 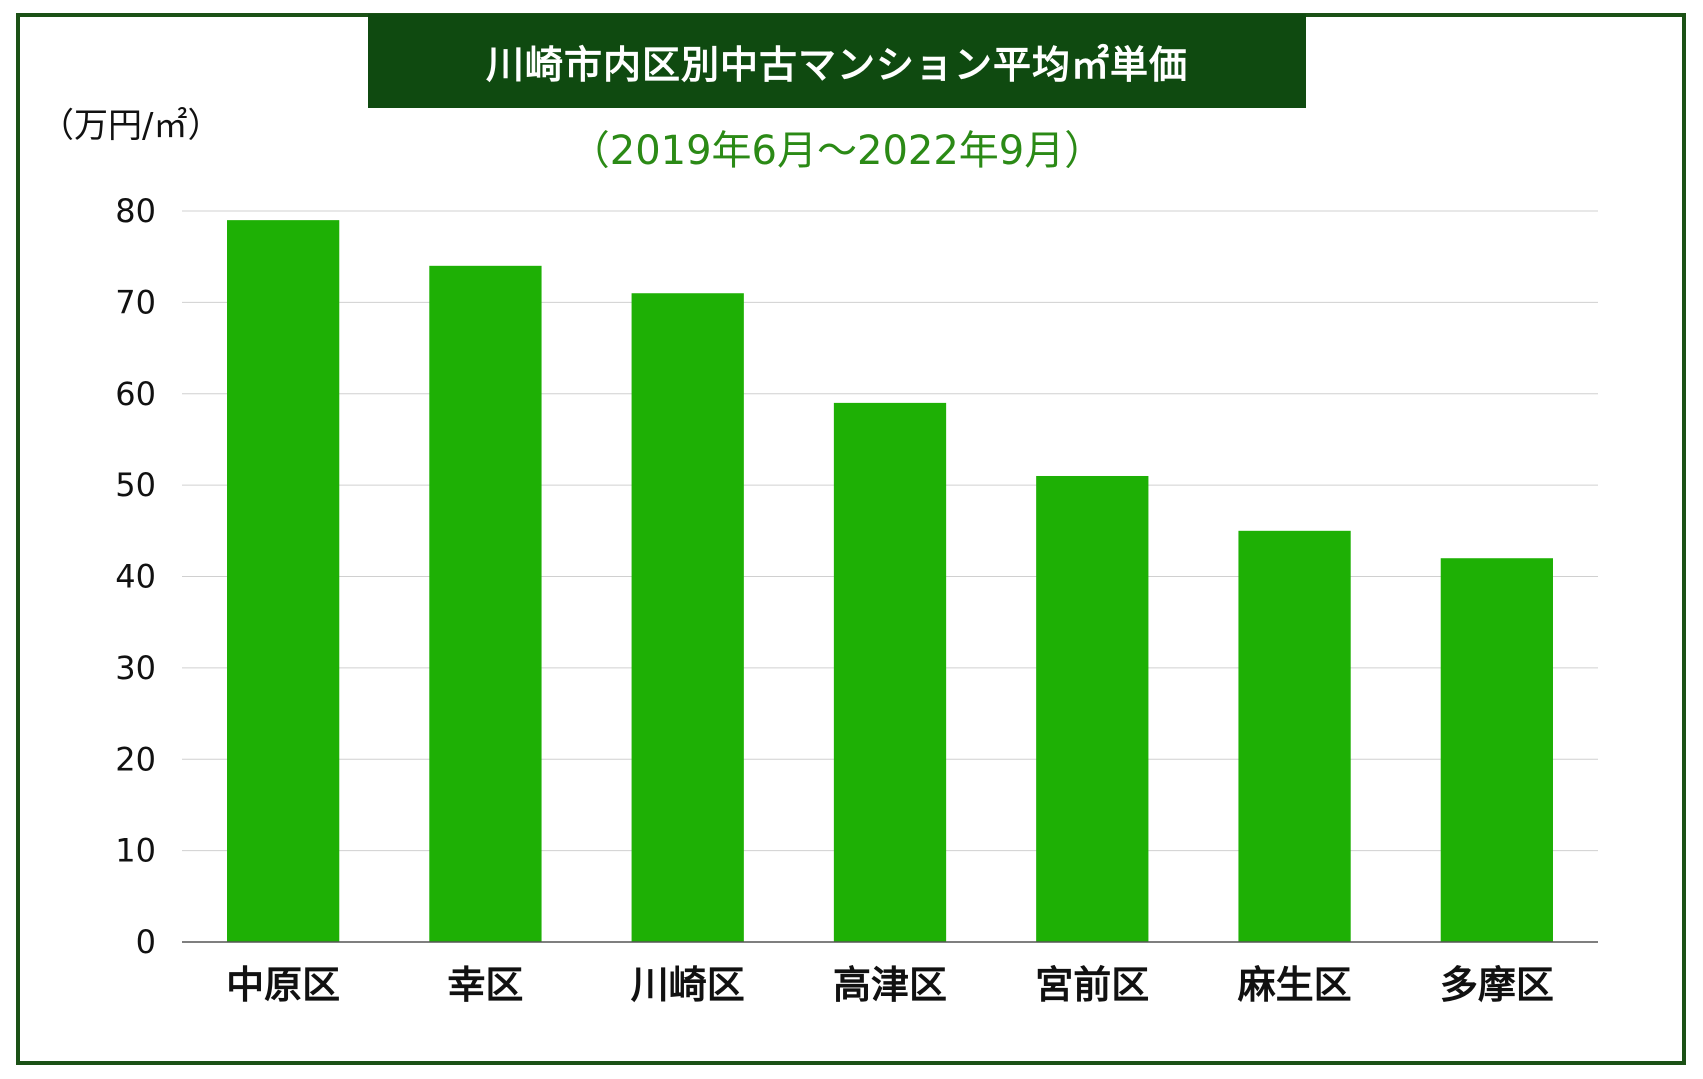 I want to click on y-tick-label: 0, so click(x=146, y=942).